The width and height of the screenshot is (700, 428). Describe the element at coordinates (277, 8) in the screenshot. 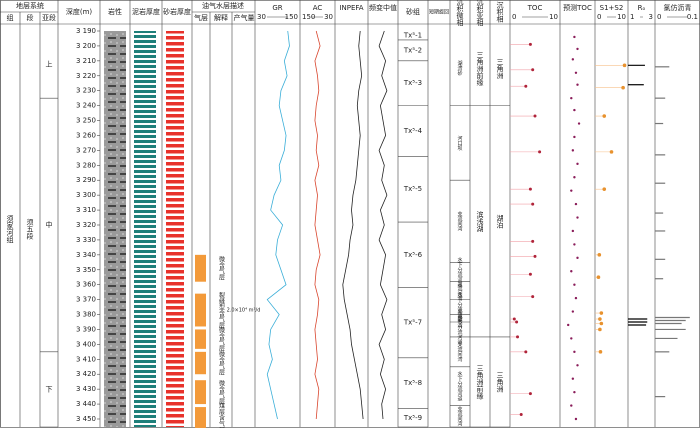

I see `track-title: GR` at that location.